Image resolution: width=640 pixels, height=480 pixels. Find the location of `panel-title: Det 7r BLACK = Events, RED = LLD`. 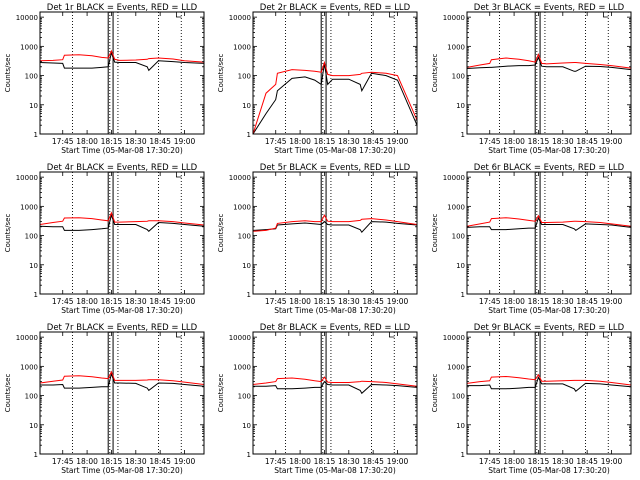

panel-title: Det 7r BLACK = Events, RED = LLD is located at coordinates (122, 328).